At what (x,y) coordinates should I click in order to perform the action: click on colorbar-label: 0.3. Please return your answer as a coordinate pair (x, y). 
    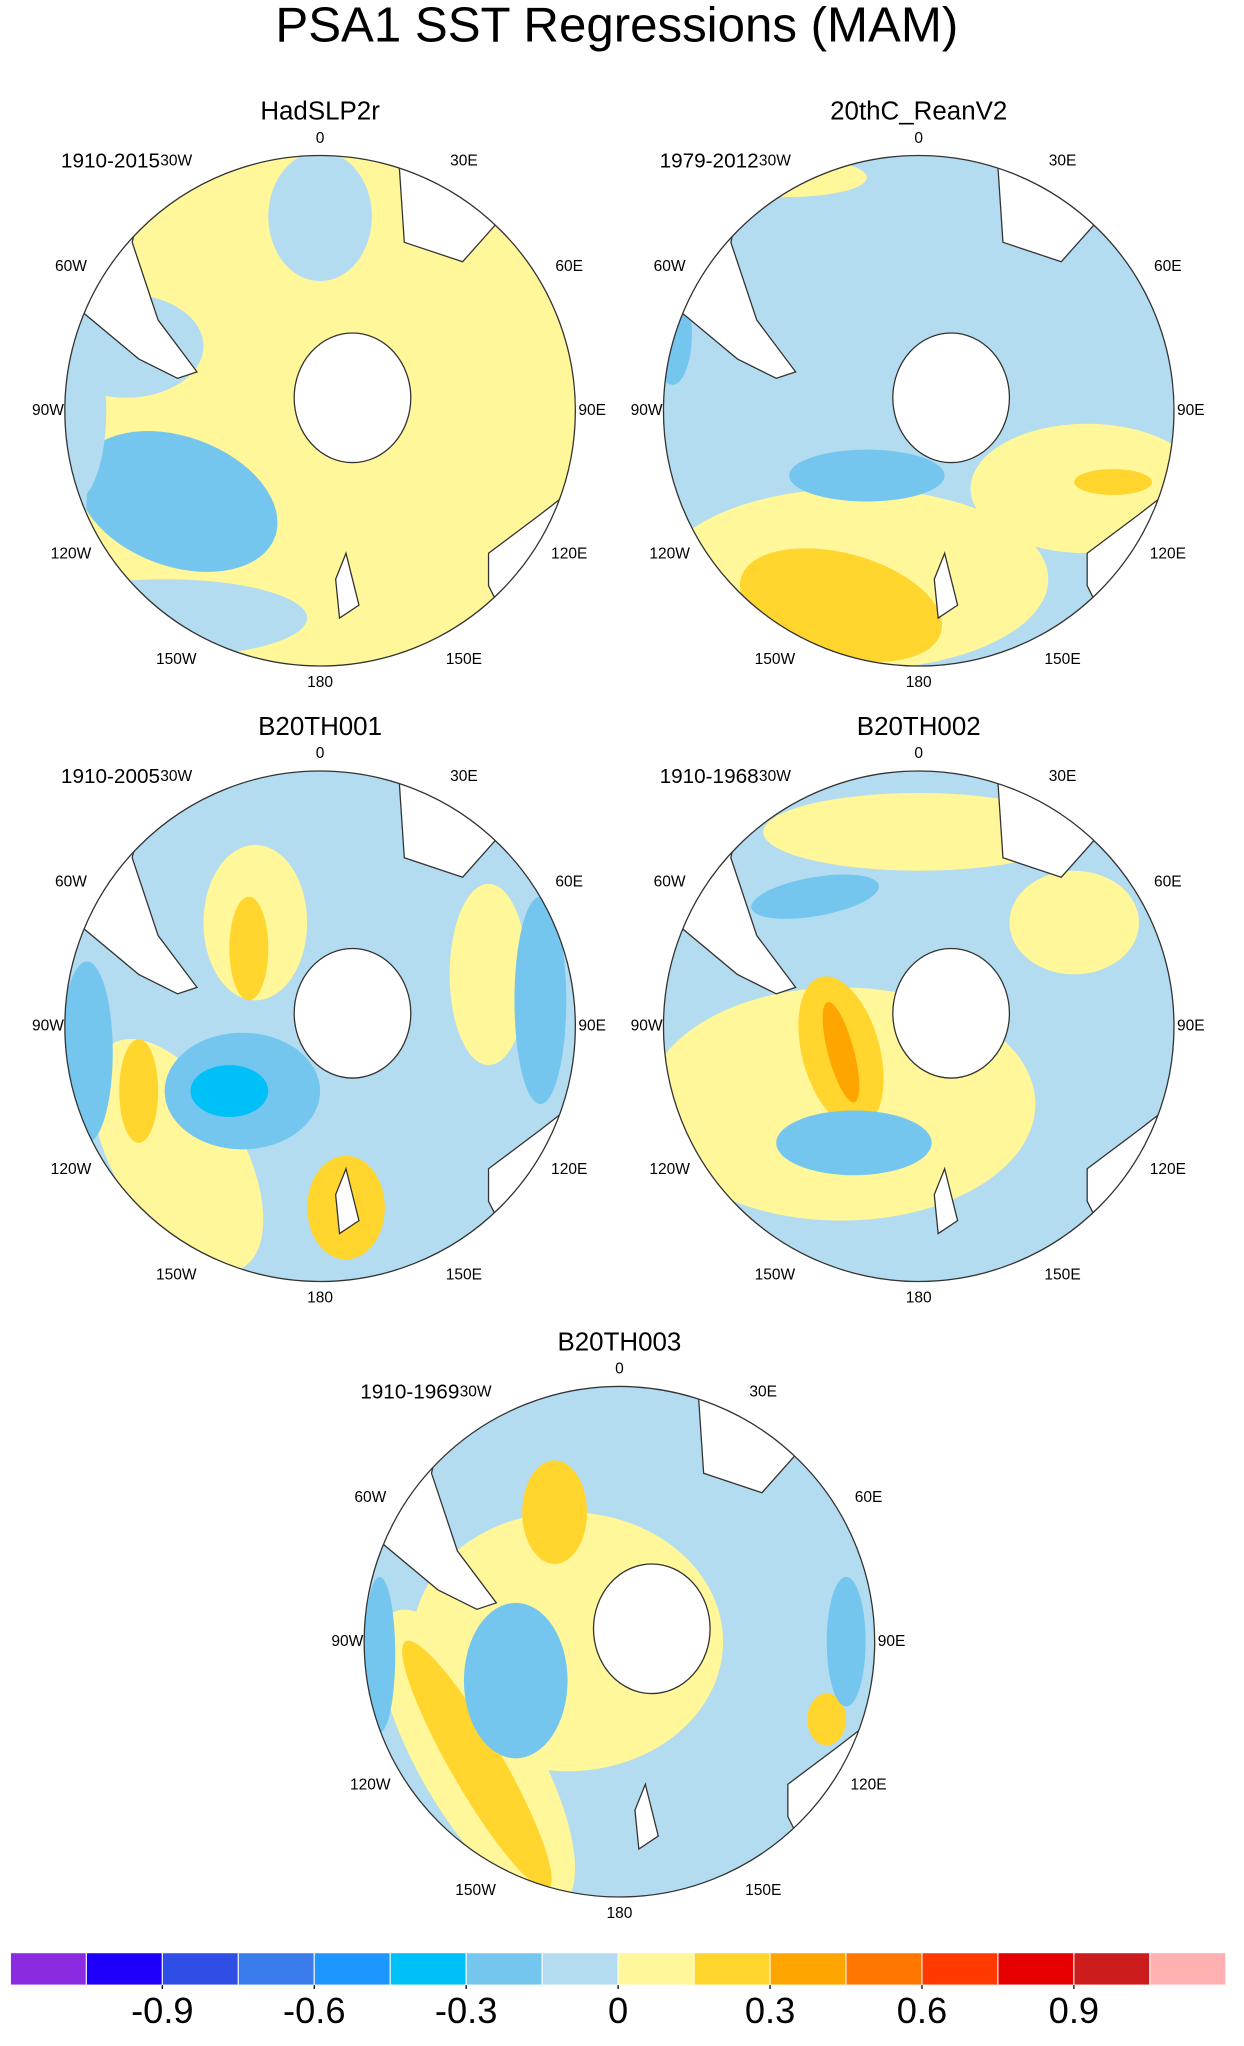
    Looking at the image, I should click on (770, 2010).